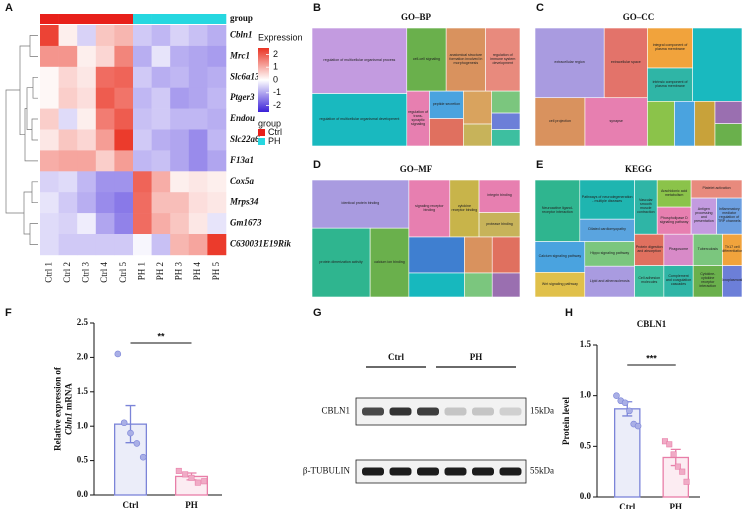  I want to click on group-bar-title: group, so click(241, 18).